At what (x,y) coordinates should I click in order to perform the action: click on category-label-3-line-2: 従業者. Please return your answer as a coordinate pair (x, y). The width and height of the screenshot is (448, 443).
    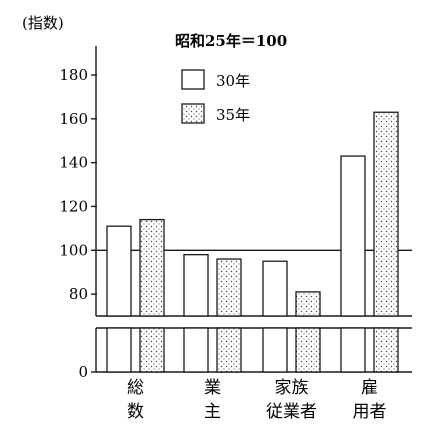
    Looking at the image, I should click on (291, 412).